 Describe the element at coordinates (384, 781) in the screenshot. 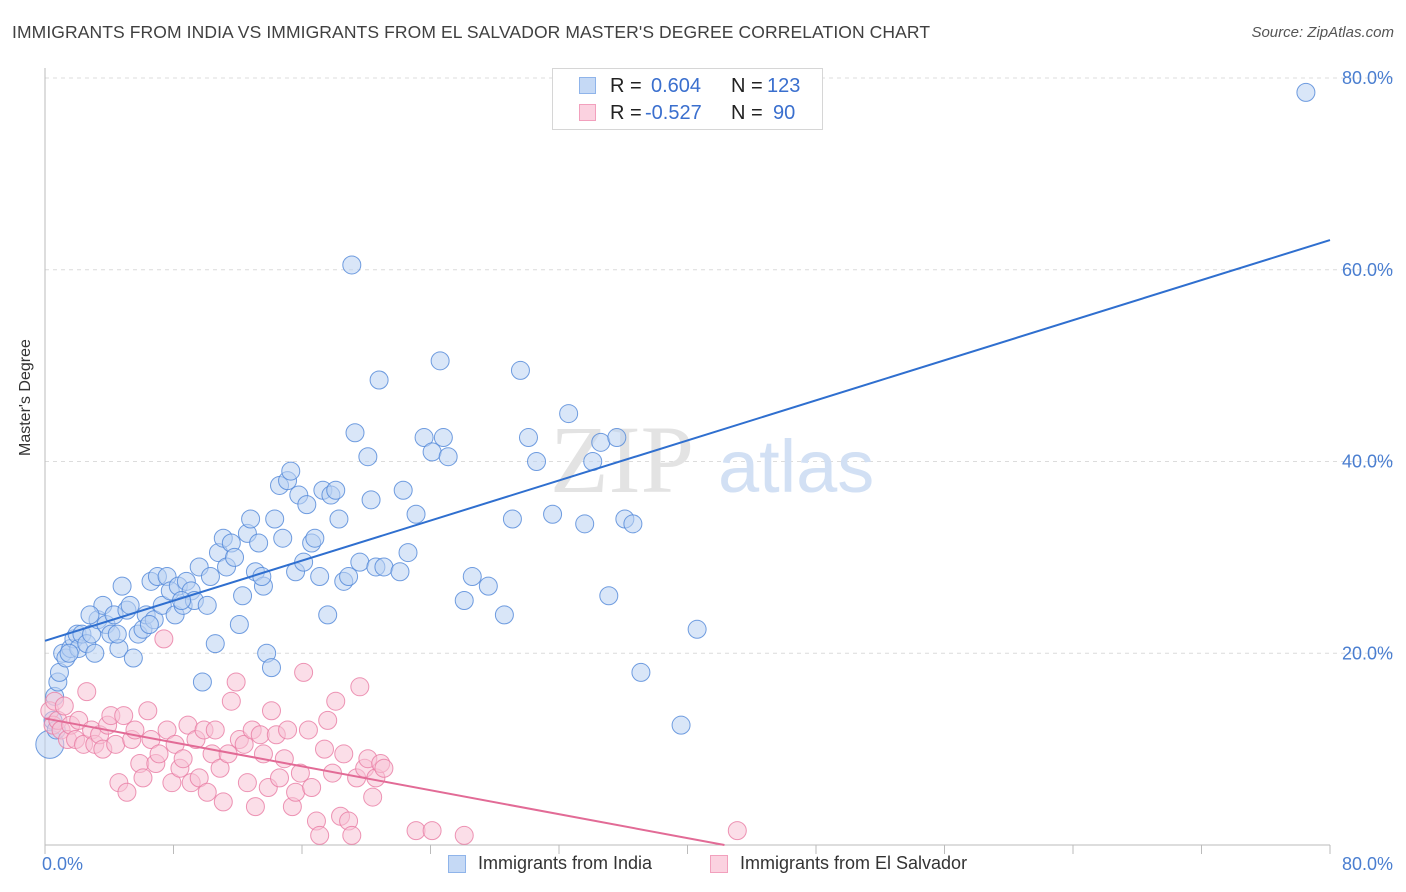

I see `trend-line` at that location.